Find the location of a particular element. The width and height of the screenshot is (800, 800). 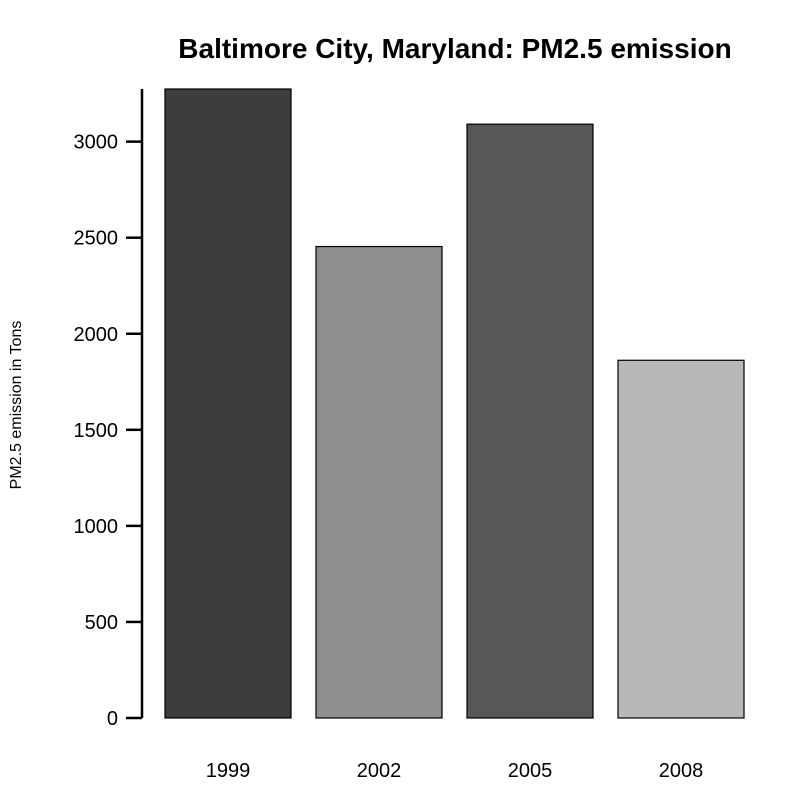

x-tick-label-2002: 2002 is located at coordinates (379, 771).